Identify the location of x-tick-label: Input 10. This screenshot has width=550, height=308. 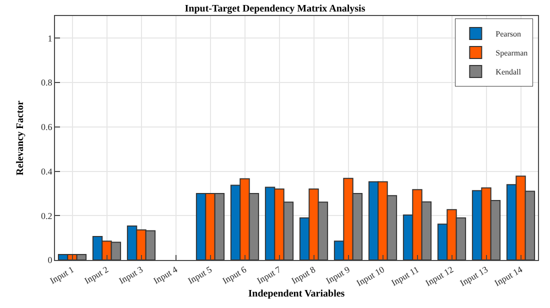
(370, 276).